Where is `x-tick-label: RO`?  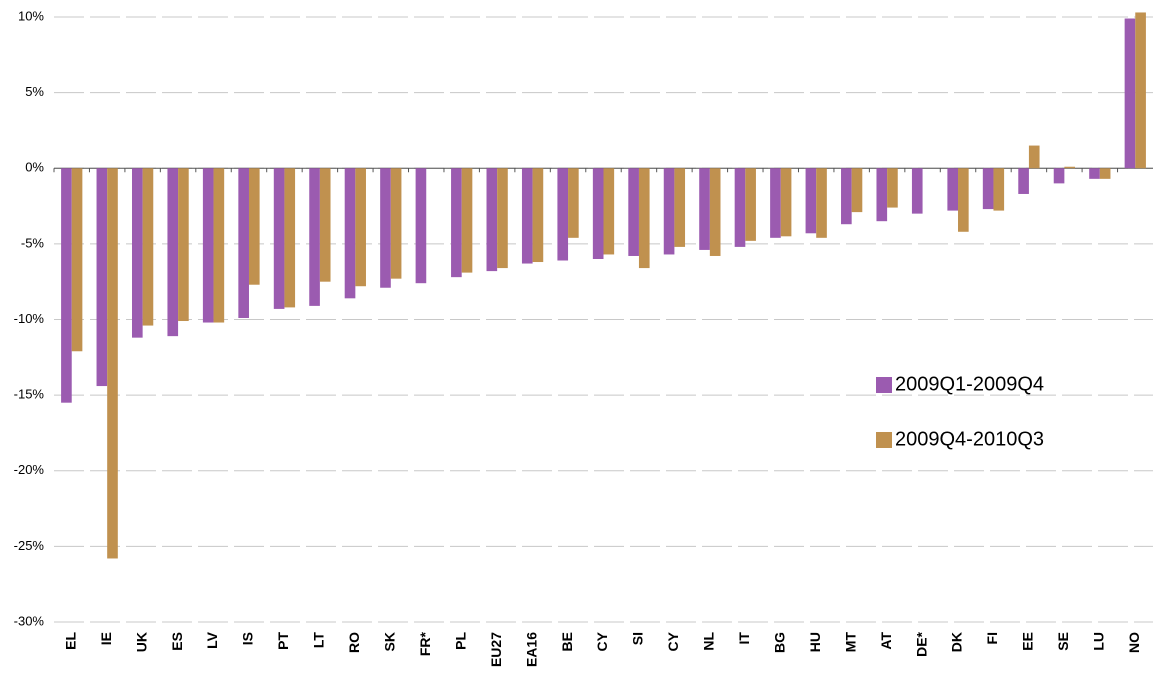
x-tick-label: RO is located at coordinates (354, 642).